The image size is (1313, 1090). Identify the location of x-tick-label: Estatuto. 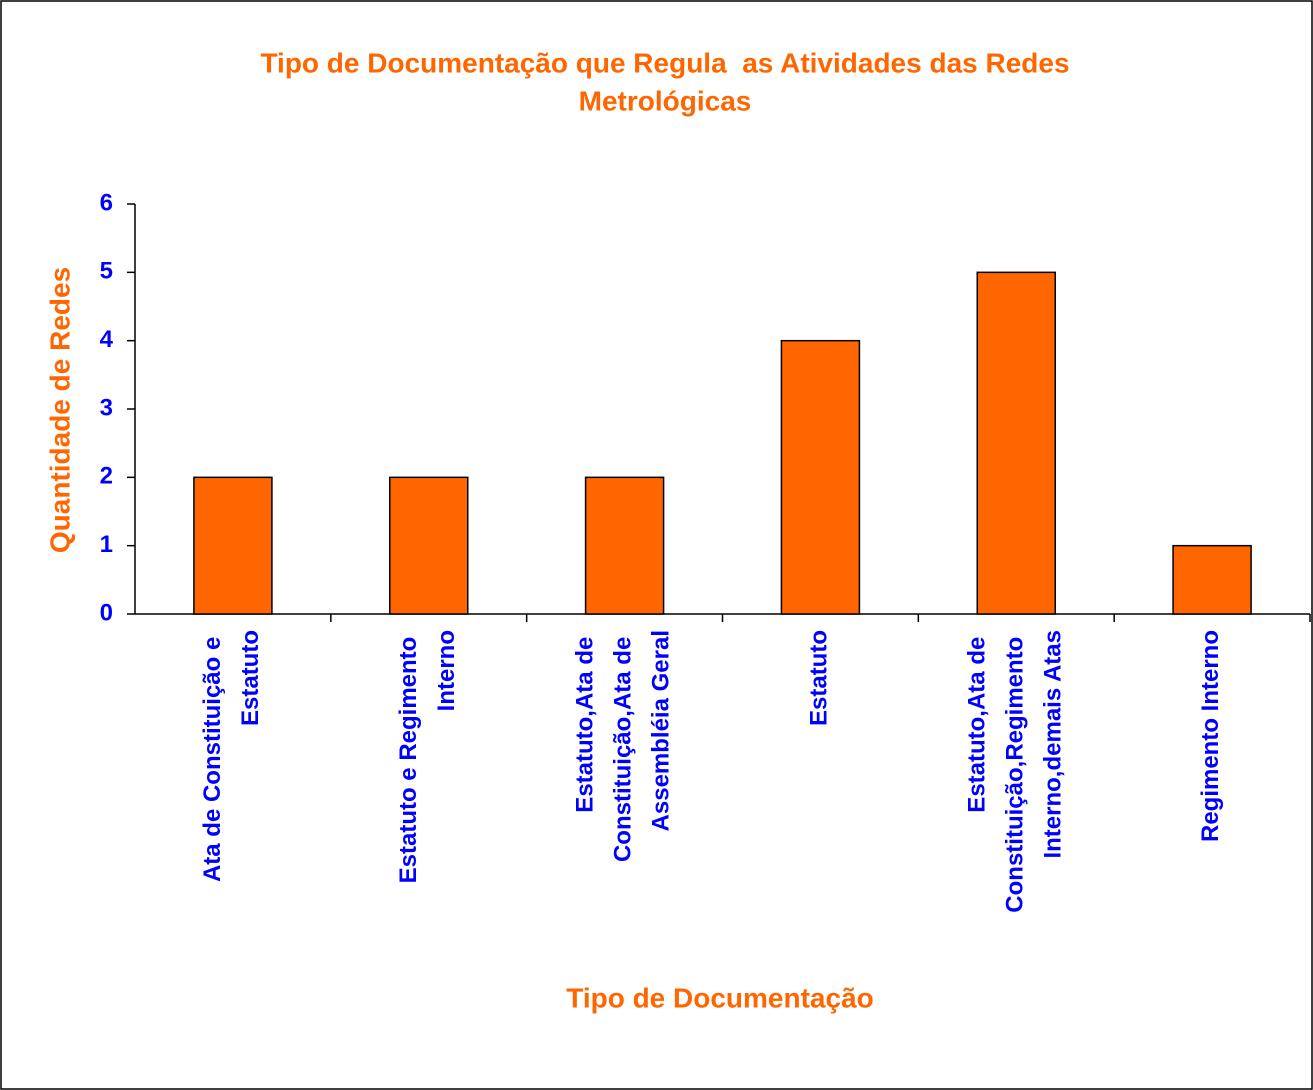
(819, 678).